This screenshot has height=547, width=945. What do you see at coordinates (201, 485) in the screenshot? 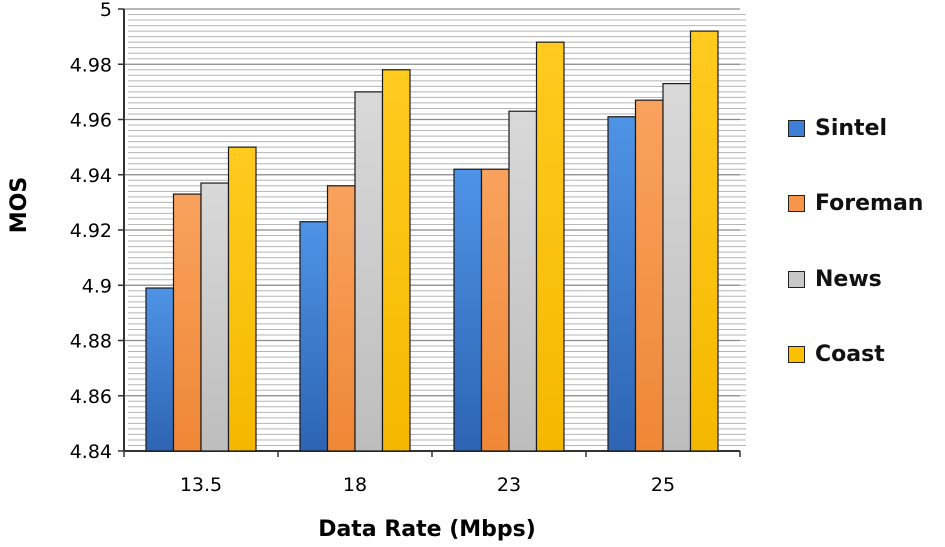
I see `x-tick-label: 13.5` at bounding box center [201, 485].